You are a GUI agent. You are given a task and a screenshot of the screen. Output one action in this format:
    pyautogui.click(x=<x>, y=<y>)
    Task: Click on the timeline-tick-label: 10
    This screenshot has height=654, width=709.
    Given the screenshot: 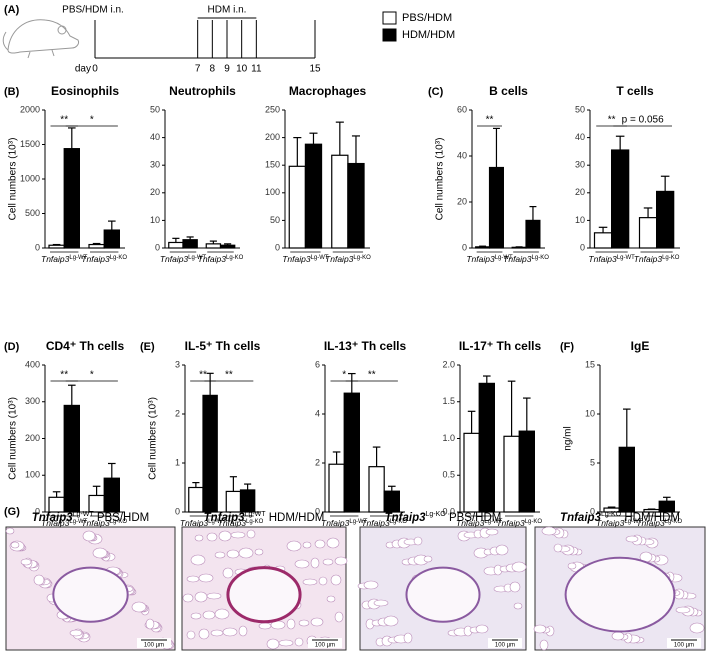 What is the action you would take?
    pyautogui.click(x=242, y=69)
    